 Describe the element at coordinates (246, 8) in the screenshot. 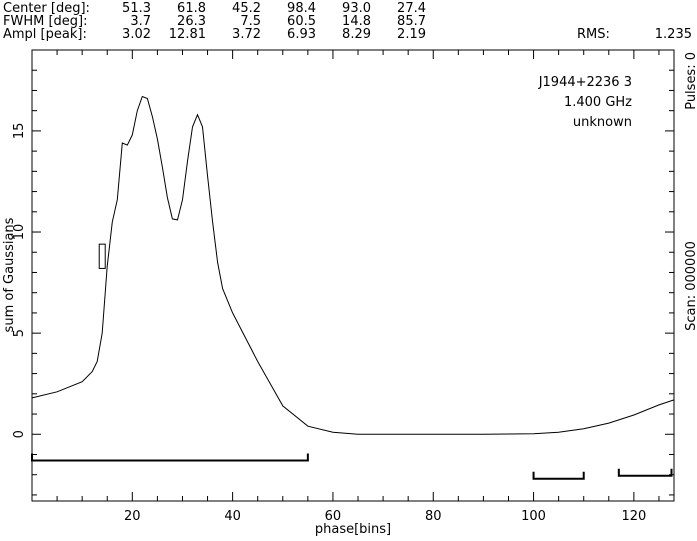

I see `param-value: 45.2` at that location.